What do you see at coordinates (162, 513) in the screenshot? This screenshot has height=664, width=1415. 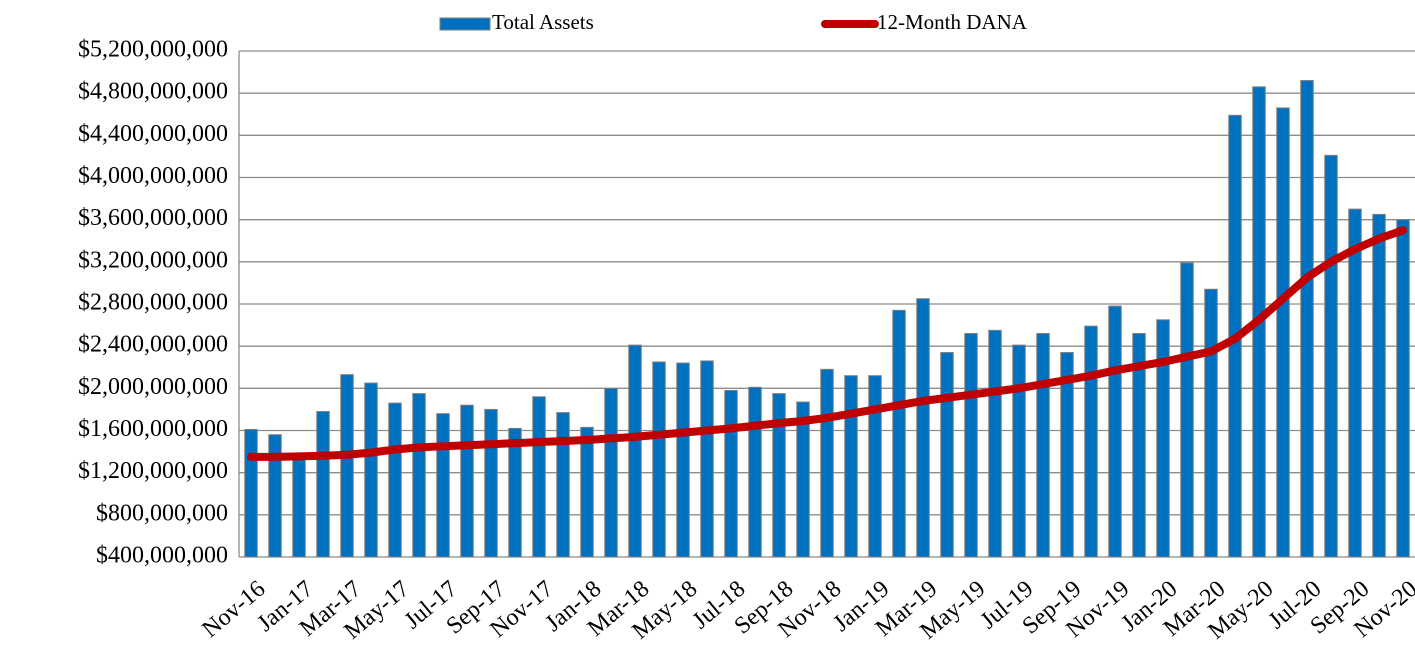 I see `y-tick-label: $800,000,000` at bounding box center [162, 513].